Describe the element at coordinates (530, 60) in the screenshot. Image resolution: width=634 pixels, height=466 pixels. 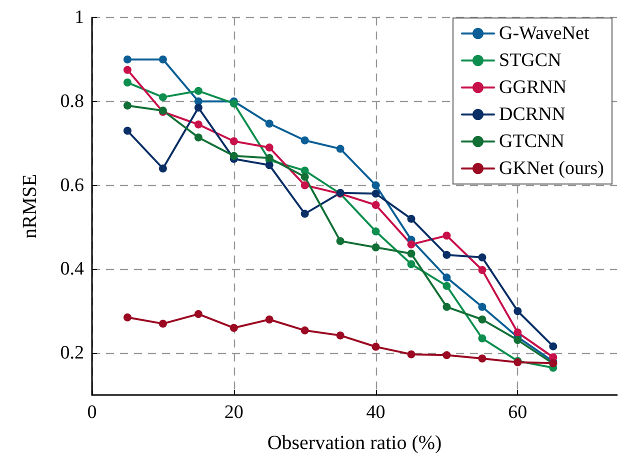
I see `legend-label: STGCN` at that location.